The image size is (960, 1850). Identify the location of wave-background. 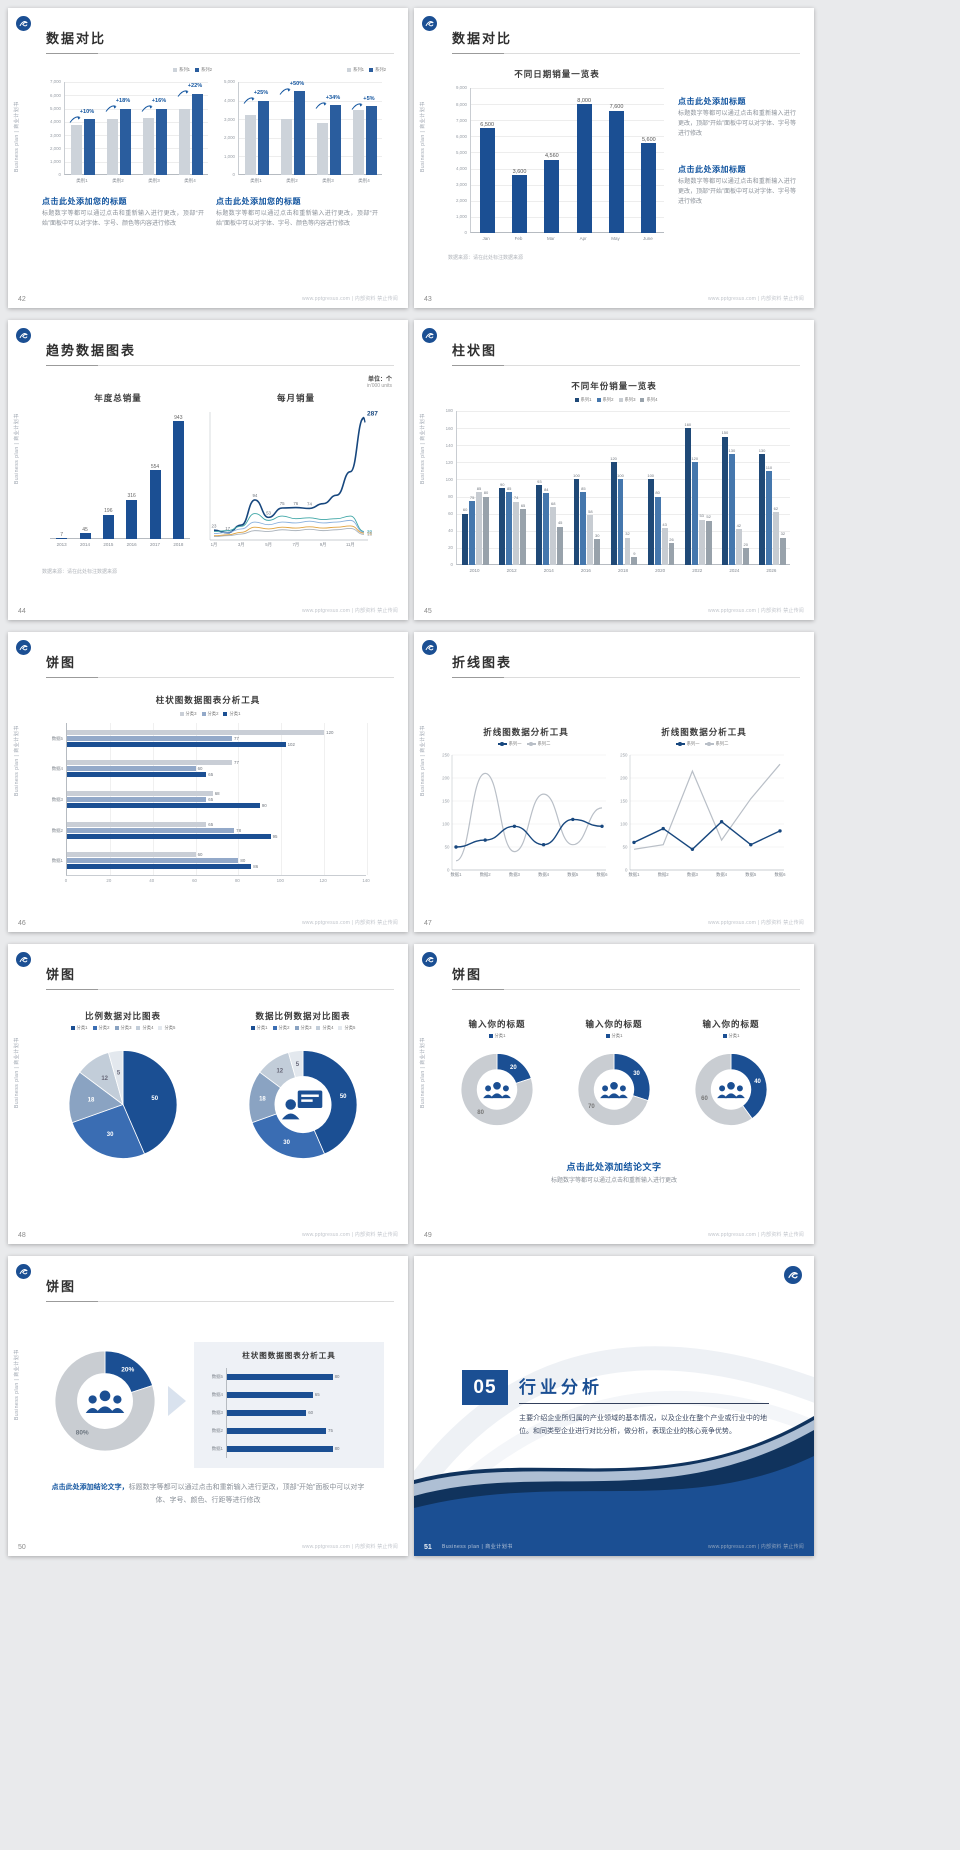
(614, 1451).